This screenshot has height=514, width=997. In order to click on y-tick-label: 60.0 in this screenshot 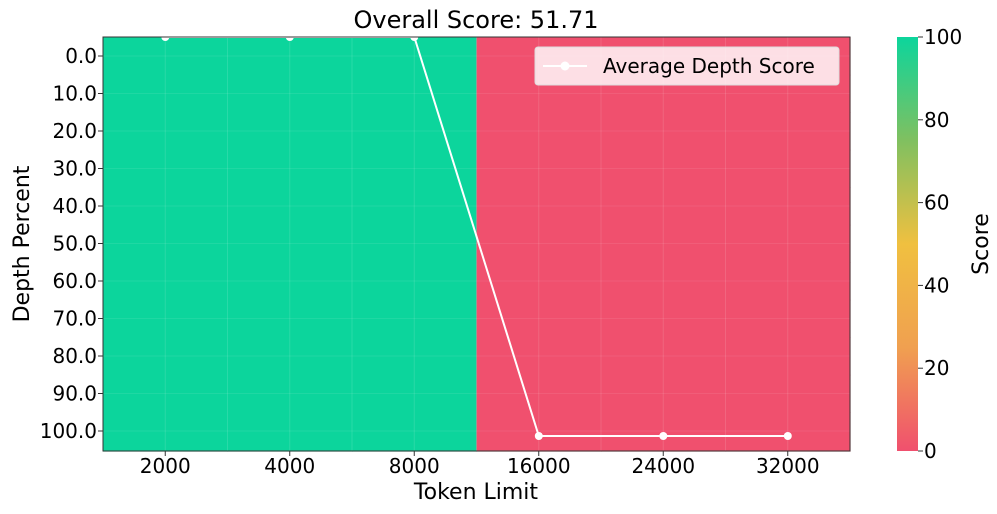, I will do `click(74, 281)`.